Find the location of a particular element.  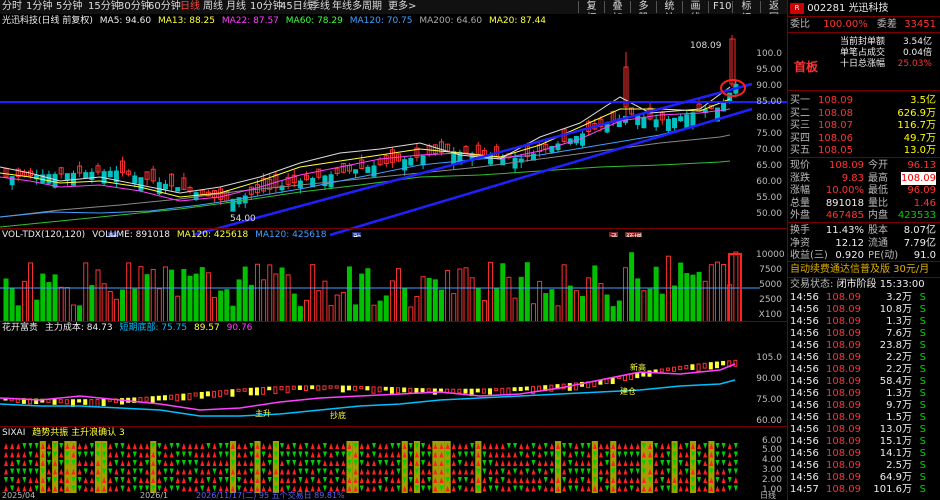

orderbook-price: 108.06 is located at coordinates (835, 138).